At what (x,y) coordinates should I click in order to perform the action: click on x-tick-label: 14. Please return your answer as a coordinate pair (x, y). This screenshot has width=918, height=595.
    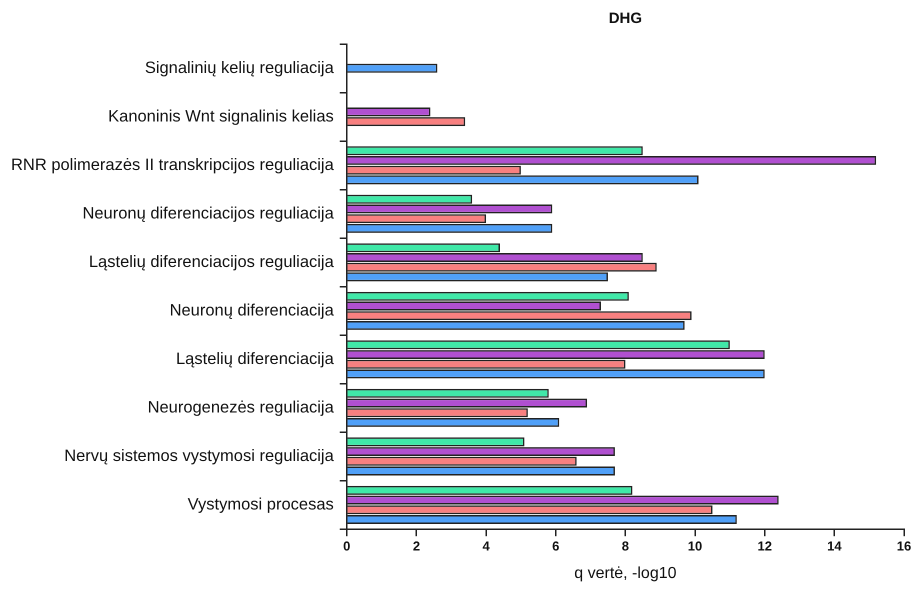
    Looking at the image, I should click on (834, 546).